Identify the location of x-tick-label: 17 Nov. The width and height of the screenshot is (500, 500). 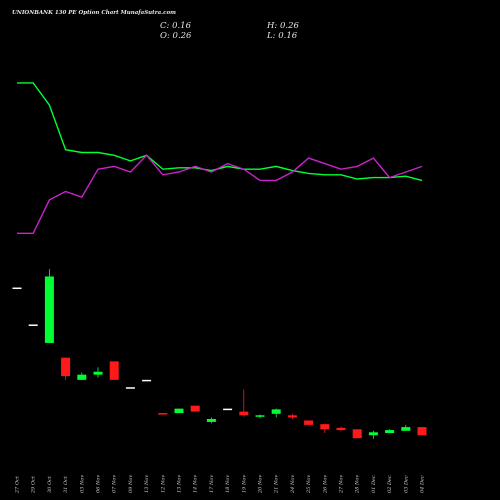
(212, 484).